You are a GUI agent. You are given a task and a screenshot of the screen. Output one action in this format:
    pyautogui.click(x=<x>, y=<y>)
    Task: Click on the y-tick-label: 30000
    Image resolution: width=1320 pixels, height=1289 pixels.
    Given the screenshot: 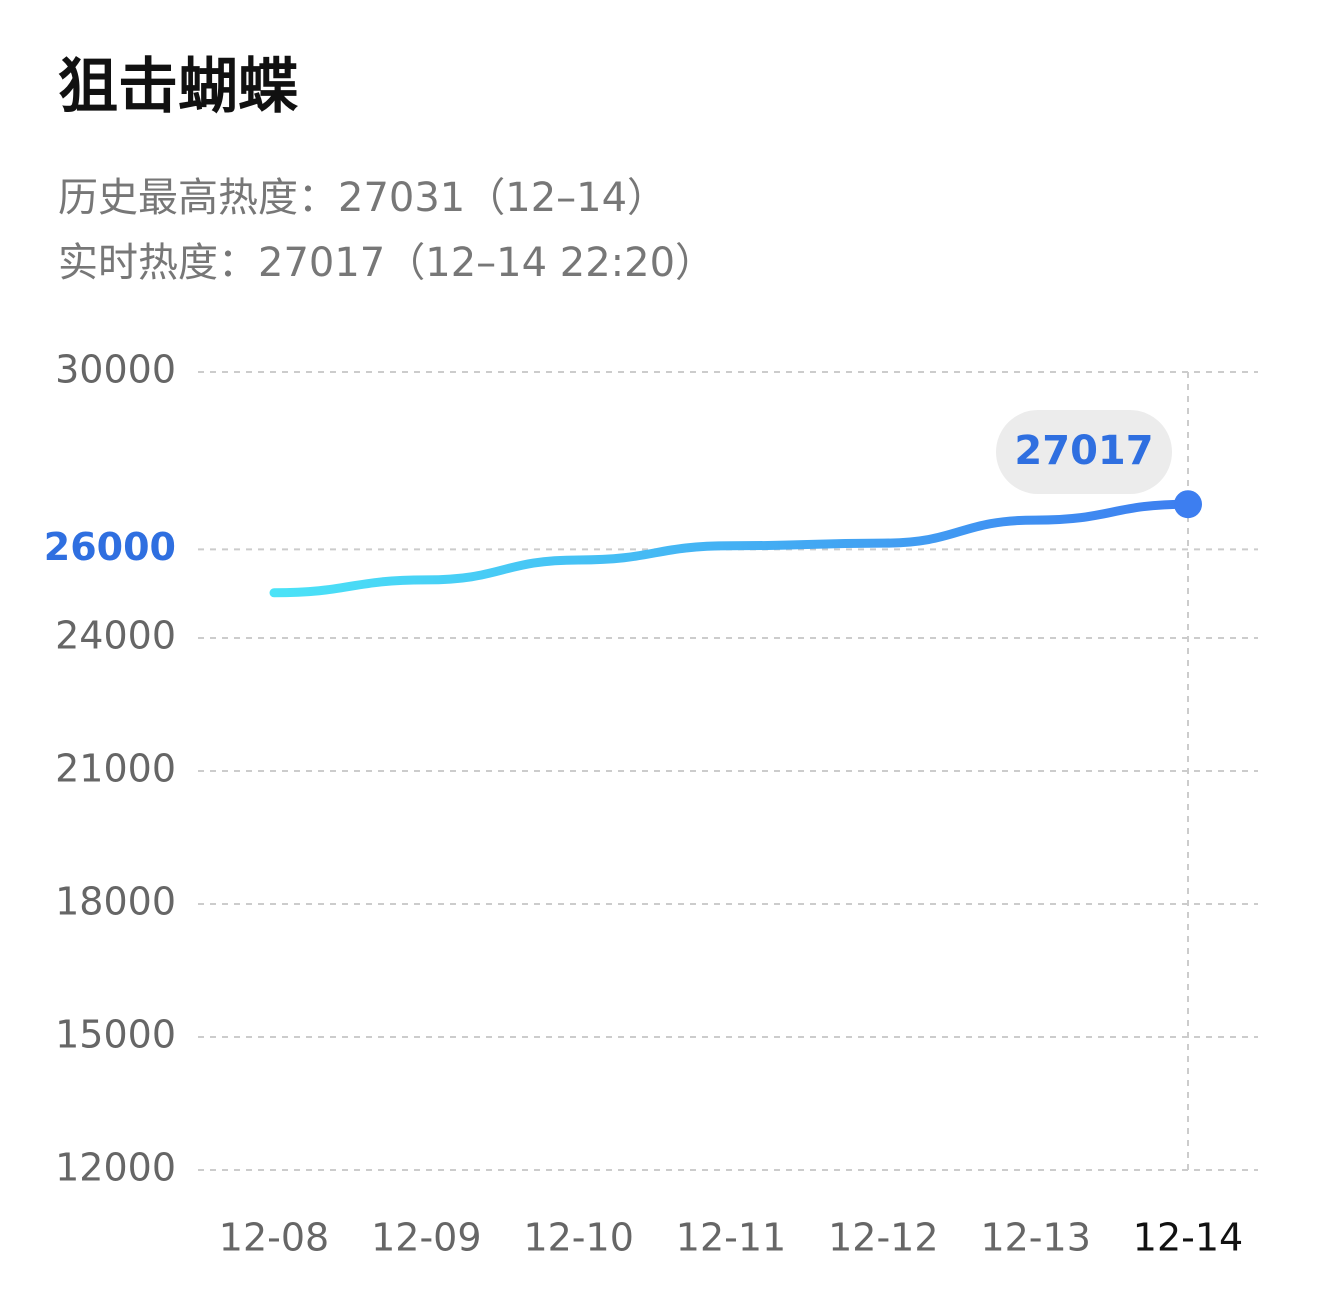 What is the action you would take?
    pyautogui.click(x=115, y=370)
    